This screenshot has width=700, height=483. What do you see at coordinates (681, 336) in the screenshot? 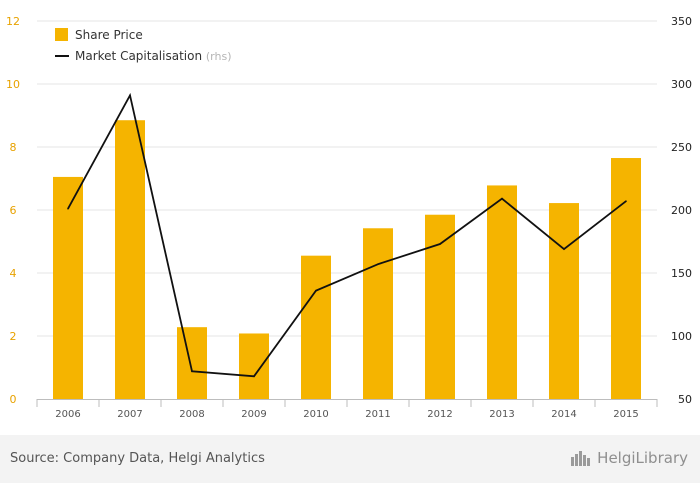
I see `y-right-tick-label: 100` at bounding box center [681, 336].